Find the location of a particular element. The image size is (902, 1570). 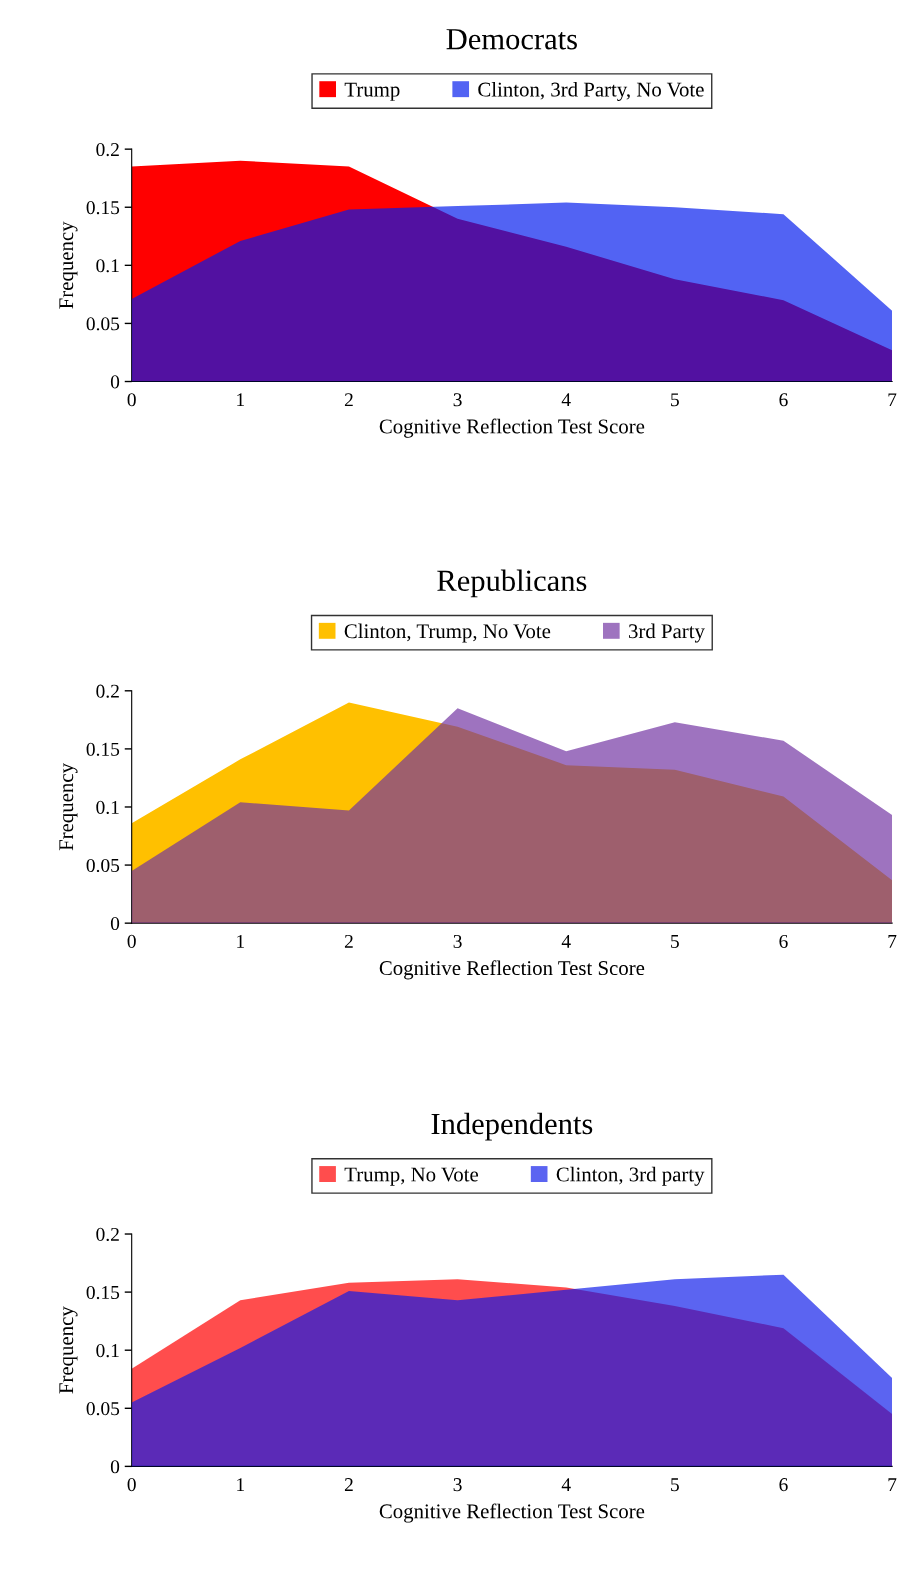

legend-label: Clinton, 3rd Party, No Vote is located at coordinates (591, 91).